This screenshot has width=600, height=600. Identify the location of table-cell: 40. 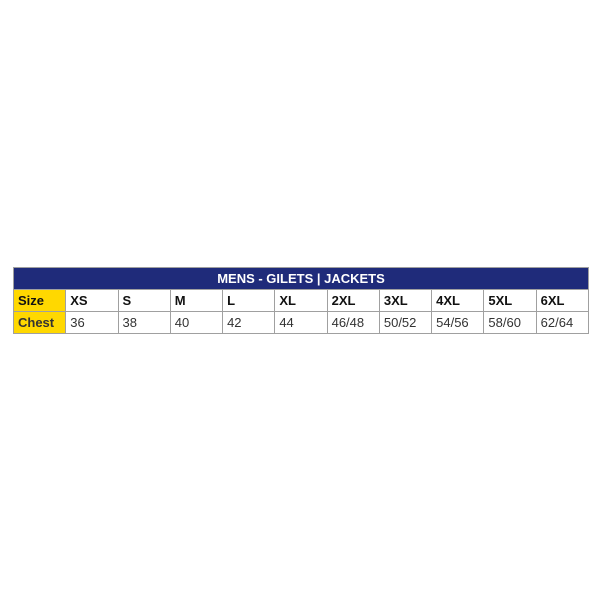
(196, 322).